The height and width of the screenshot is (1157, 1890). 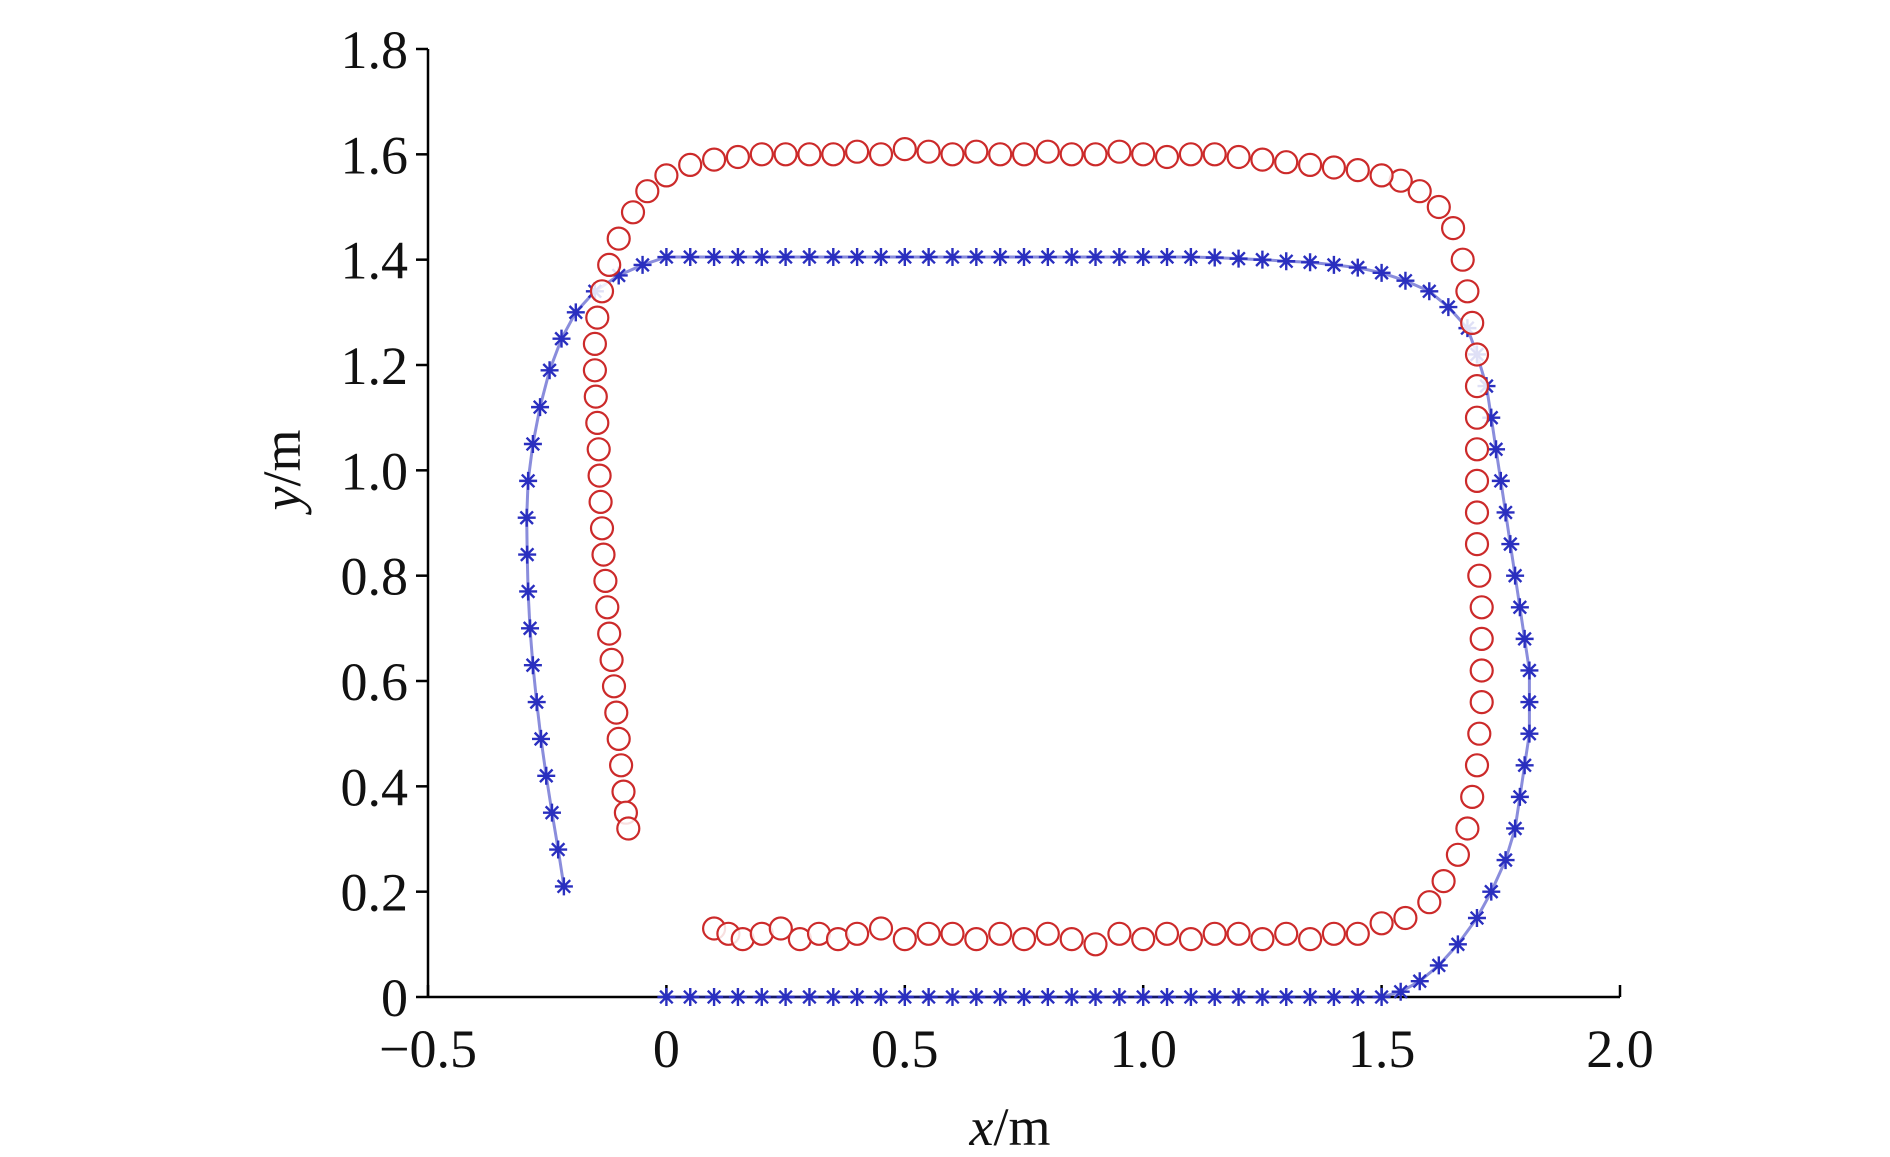 What do you see at coordinates (282, 473) in the screenshot?
I see `y-axis-title: y/m` at bounding box center [282, 473].